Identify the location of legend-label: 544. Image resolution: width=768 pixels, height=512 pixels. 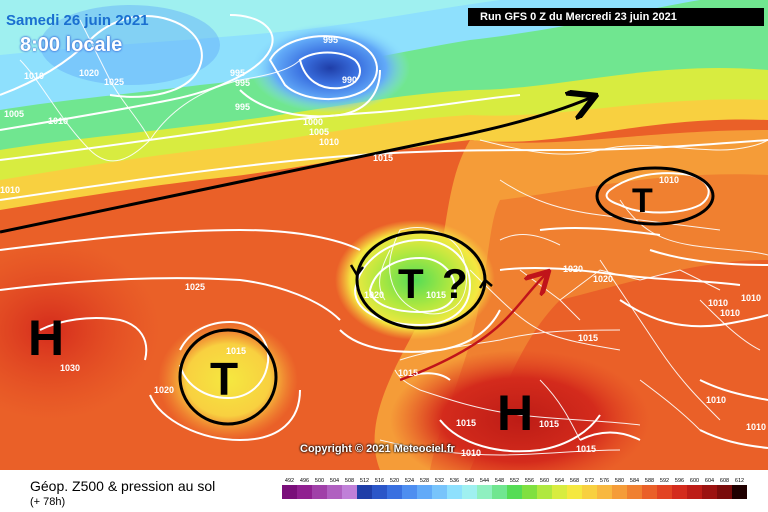
(484, 481).